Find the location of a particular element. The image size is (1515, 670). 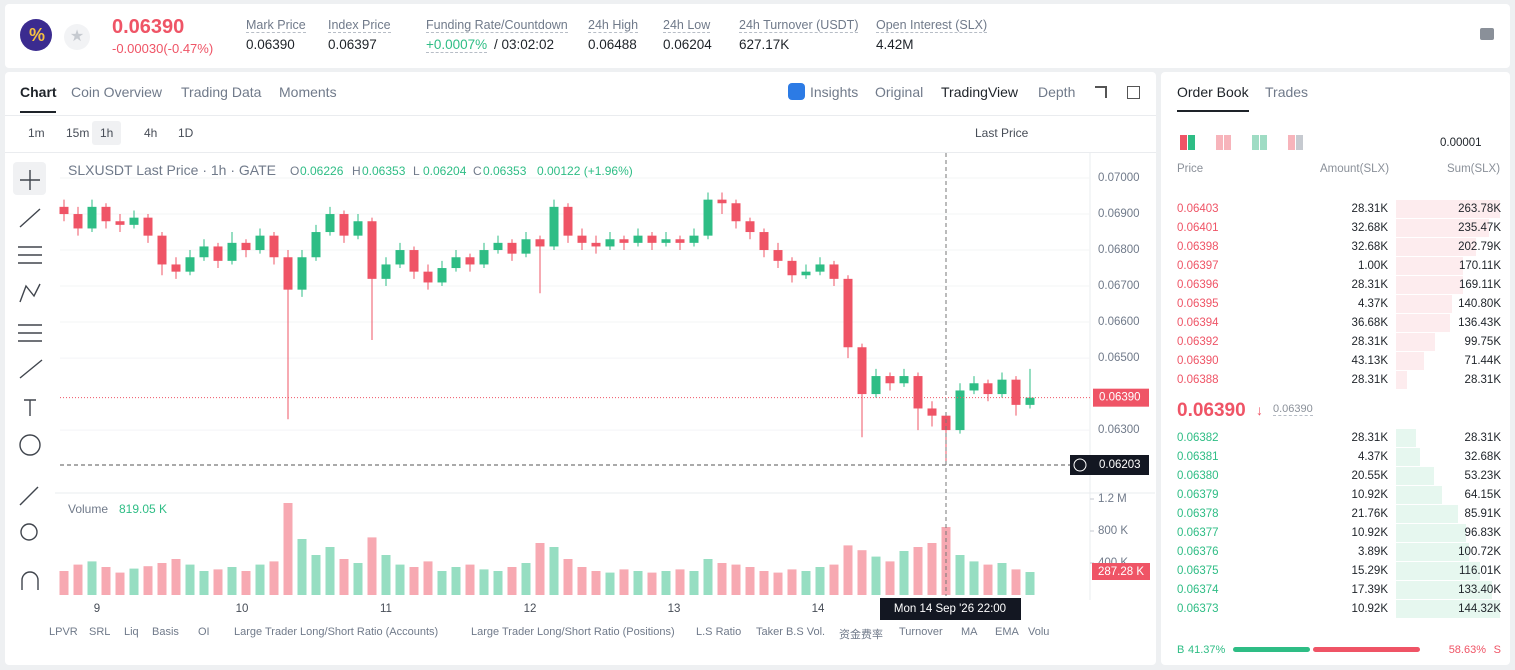

legend-o-label: O is located at coordinates (295, 171).